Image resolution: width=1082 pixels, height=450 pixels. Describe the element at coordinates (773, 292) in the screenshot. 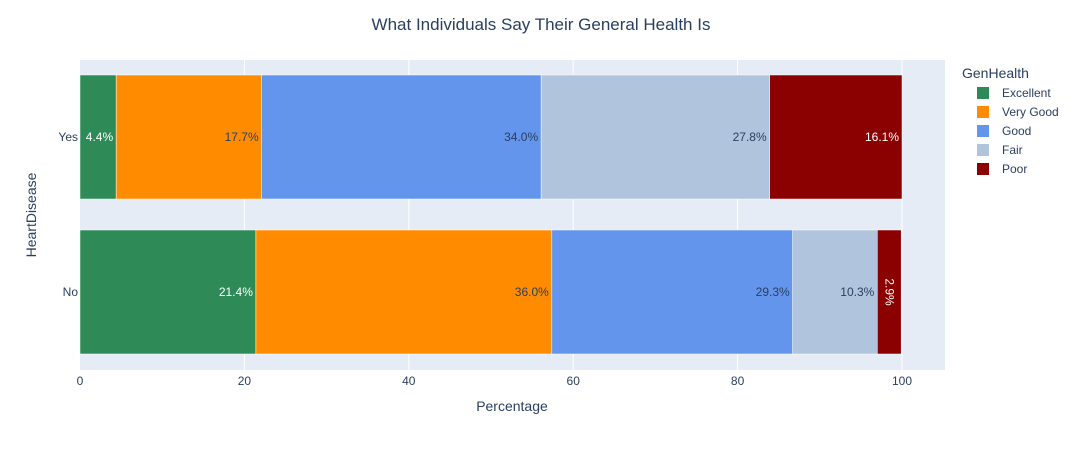

I see `bar-value-label: 29.3%` at that location.